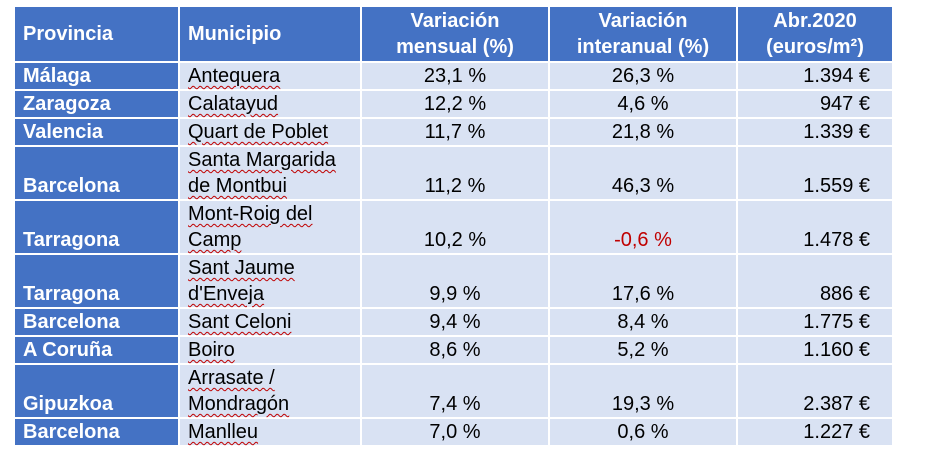 The height and width of the screenshot is (451, 927). Describe the element at coordinates (96, 104) in the screenshot. I see `province-cell: Zaragoza` at that location.